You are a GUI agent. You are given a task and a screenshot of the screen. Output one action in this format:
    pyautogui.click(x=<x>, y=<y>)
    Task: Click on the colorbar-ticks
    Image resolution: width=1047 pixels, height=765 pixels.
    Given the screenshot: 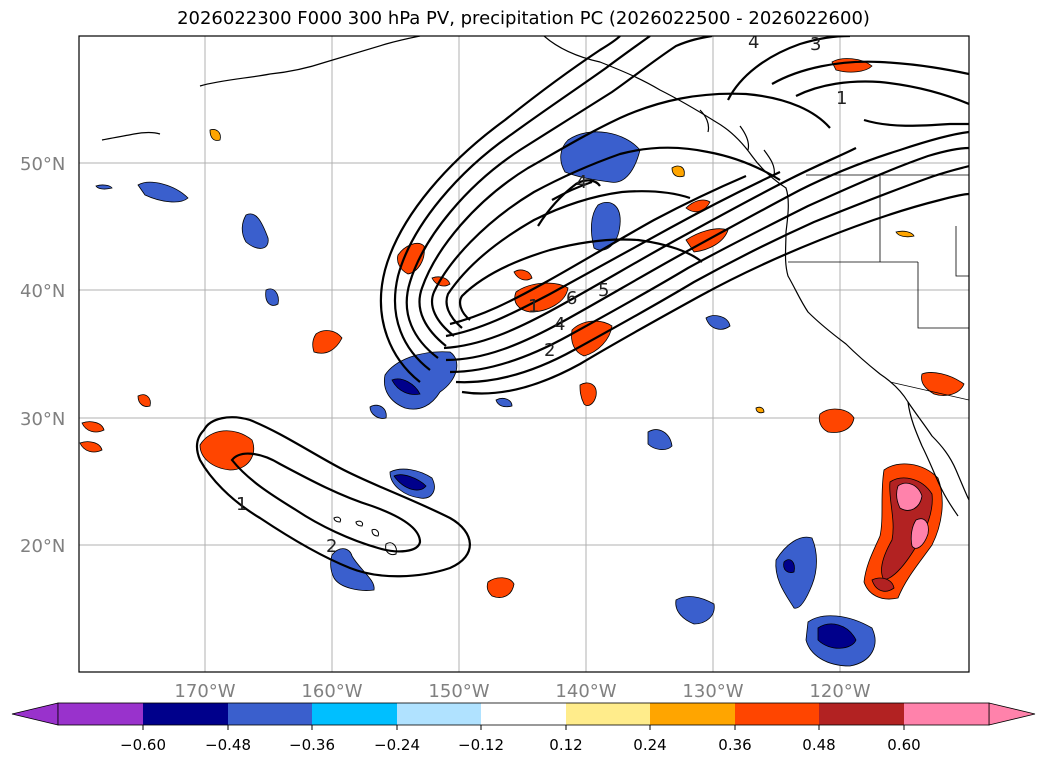 What is the action you would take?
    pyautogui.click(x=523, y=727)
    